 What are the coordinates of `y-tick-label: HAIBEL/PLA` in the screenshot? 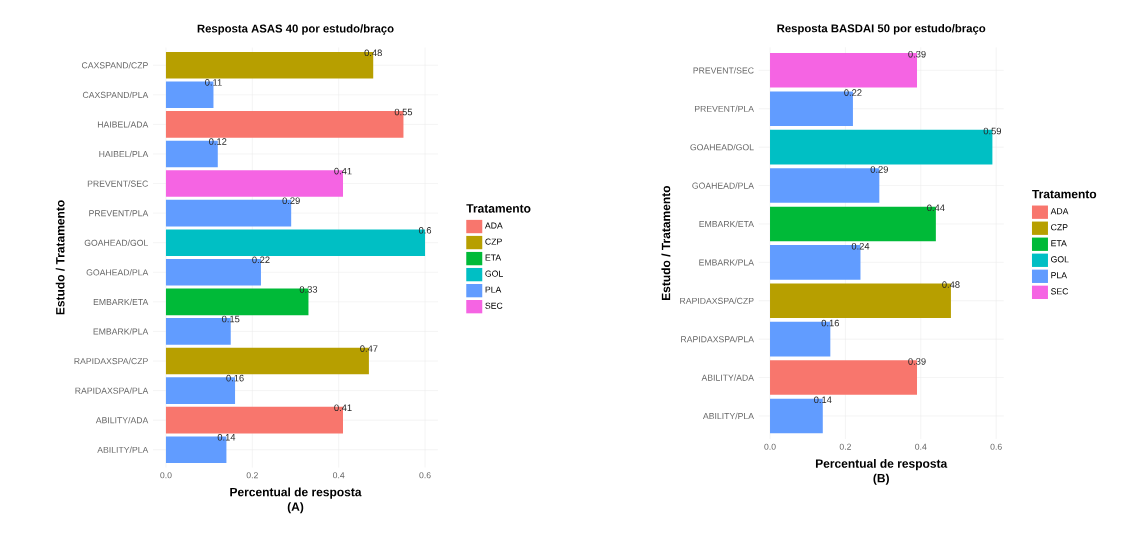 It's located at (124, 154).